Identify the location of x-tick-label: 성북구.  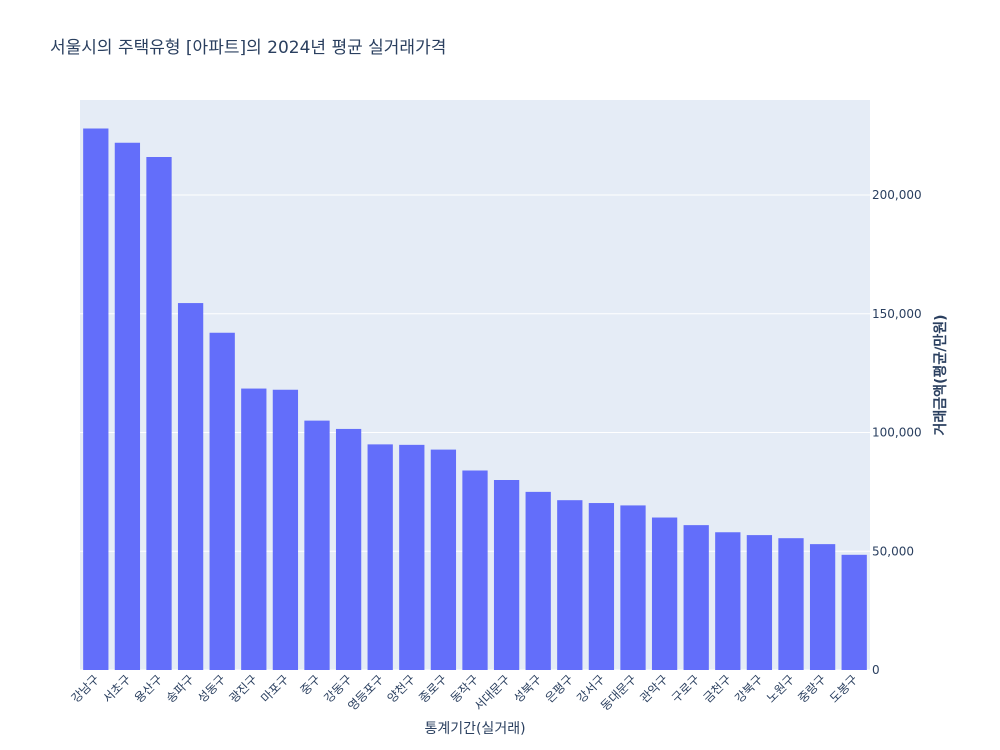
(527, 688).